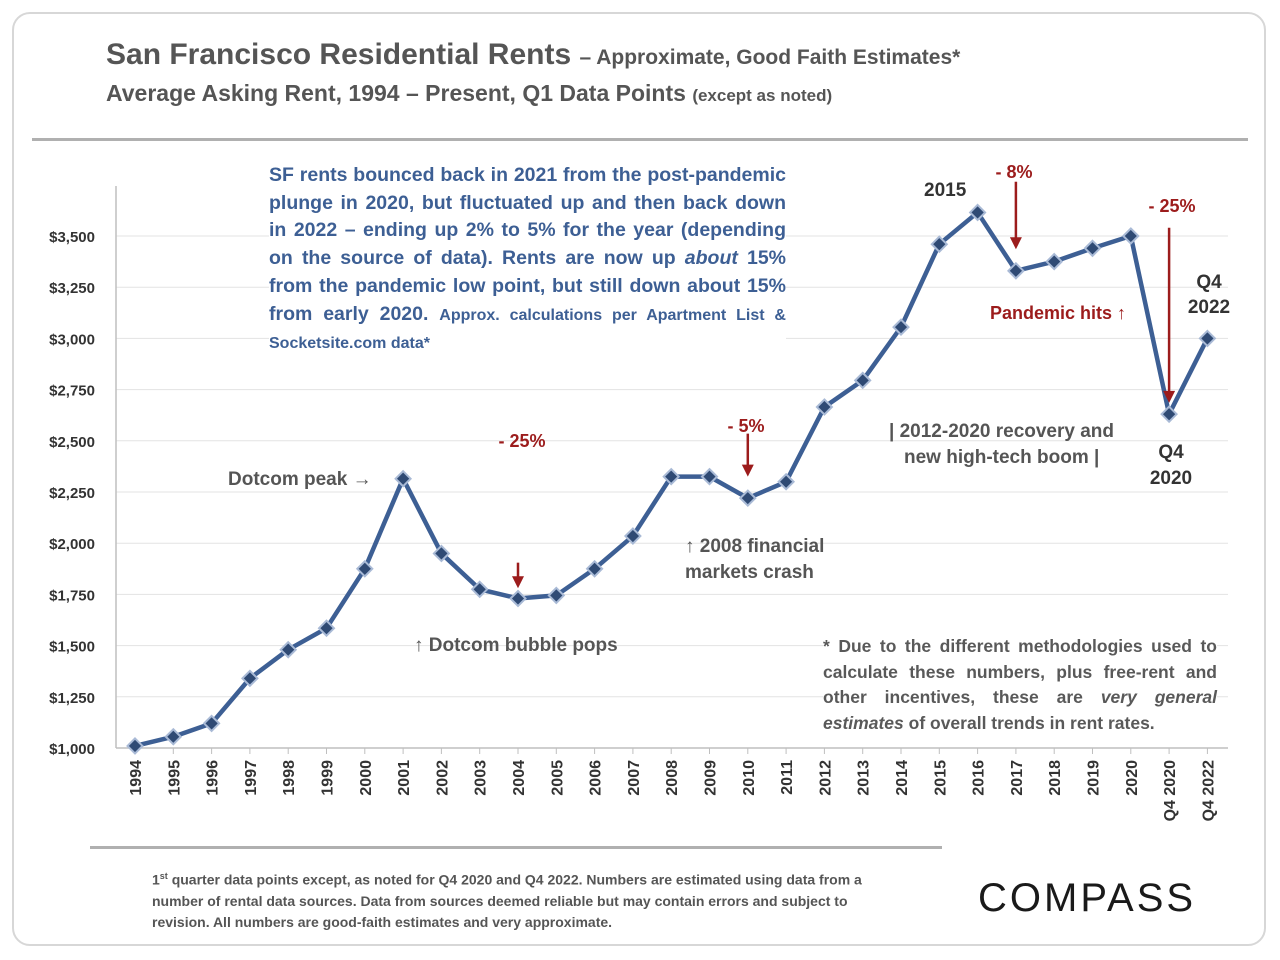 The width and height of the screenshot is (1280, 960). Describe the element at coordinates (1207, 338) in the screenshot. I see `data-point-q4-2022` at that location.